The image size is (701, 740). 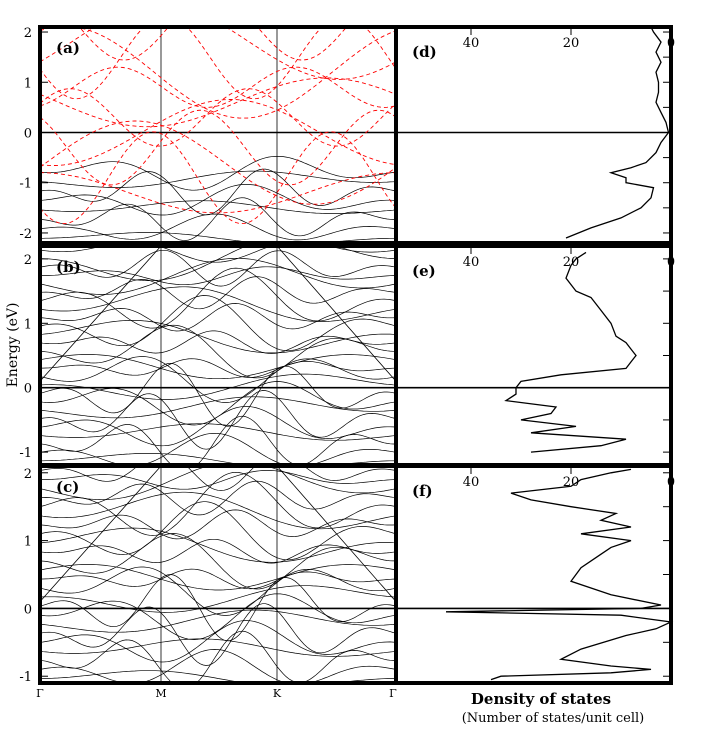 I want to click on kpoint-gamma-left: Γ, so click(x=40, y=693).